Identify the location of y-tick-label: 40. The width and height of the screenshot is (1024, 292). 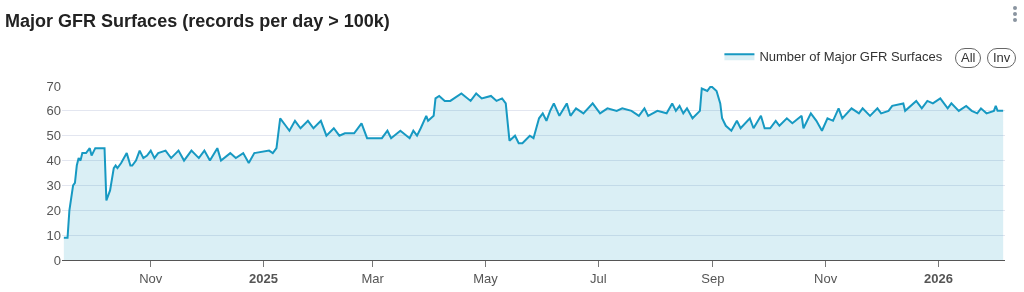
(53, 161).